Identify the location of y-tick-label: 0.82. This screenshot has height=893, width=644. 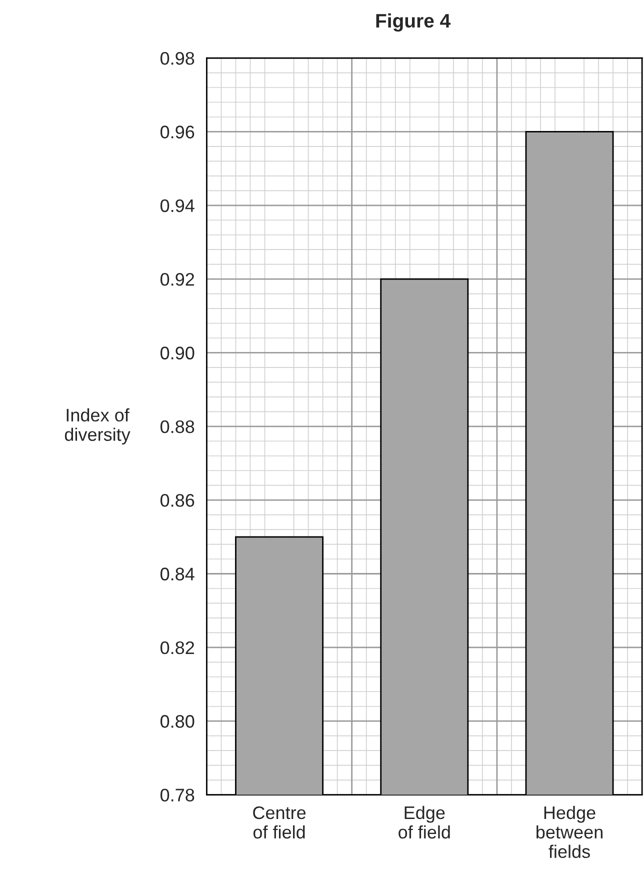
(177, 647).